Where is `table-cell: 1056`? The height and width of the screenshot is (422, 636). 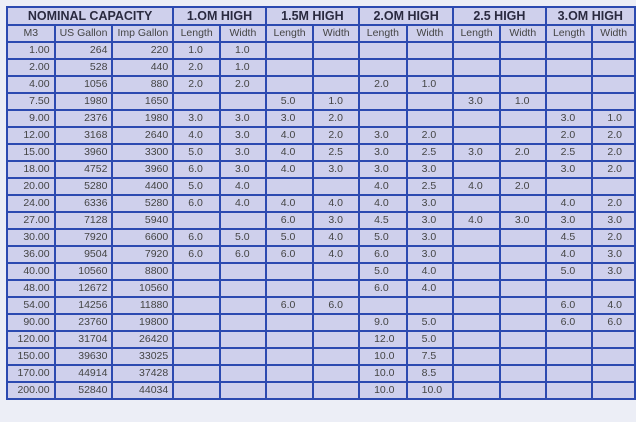 table-cell: 1056 is located at coordinates (83, 84).